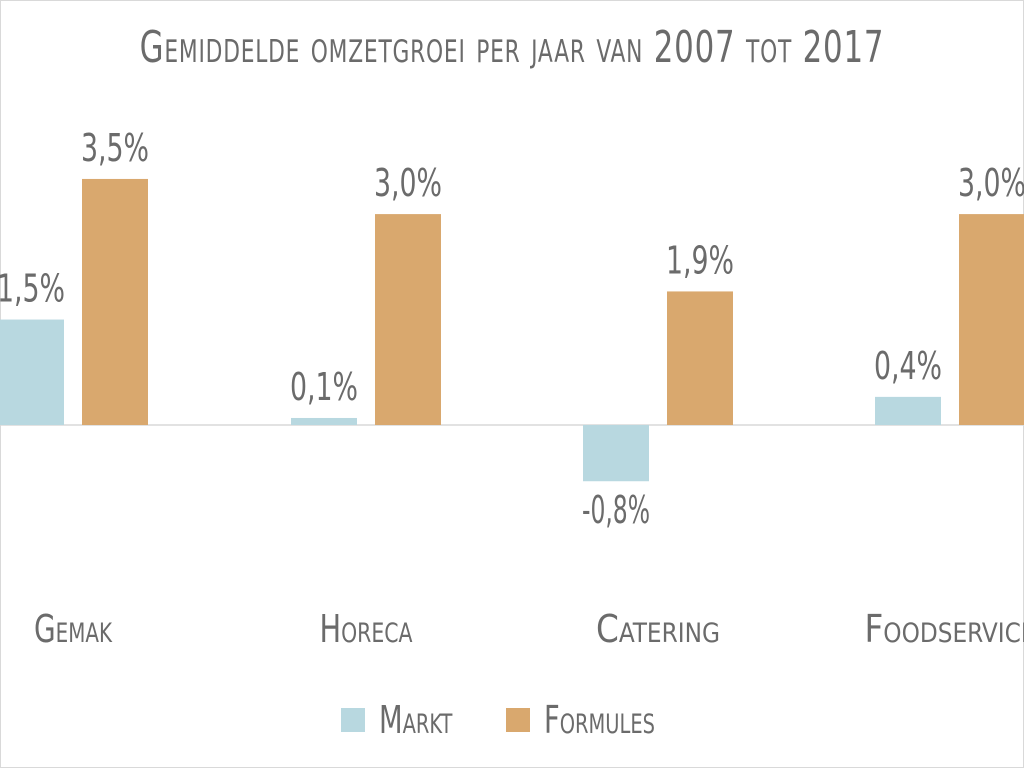 The image size is (1024, 768). I want to click on legend-item-formules: Formules, so click(594, 720).